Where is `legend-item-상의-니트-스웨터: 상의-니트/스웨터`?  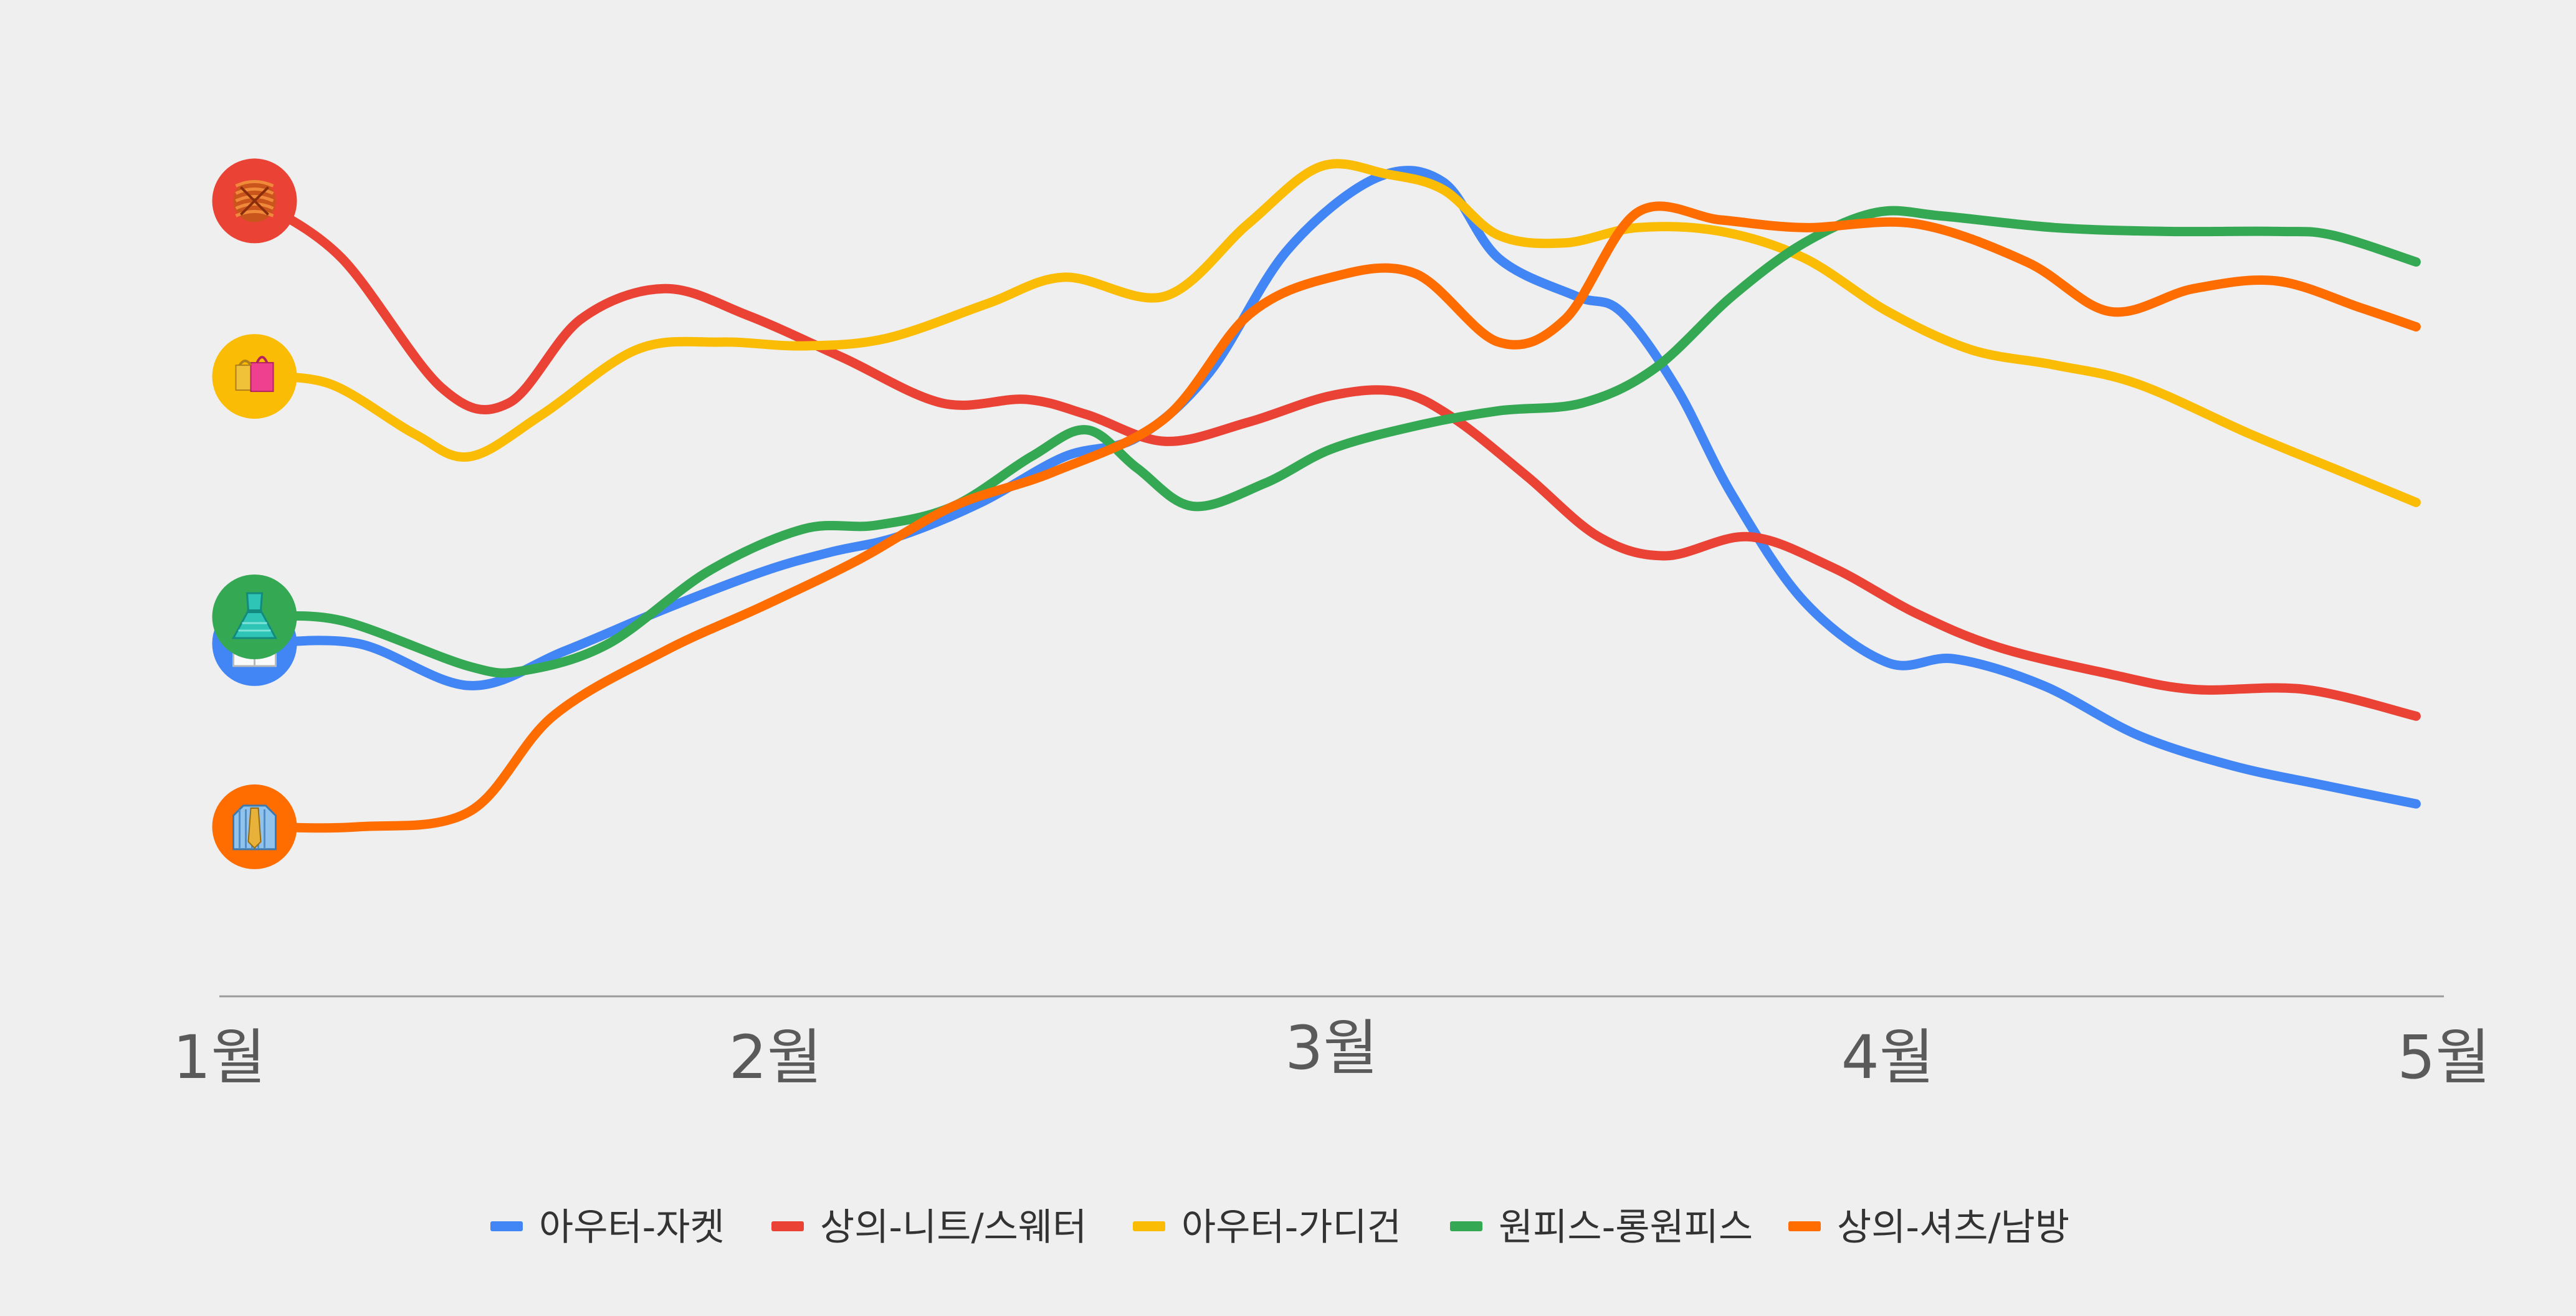
legend-item-상의-니트-스웨터: 상의-니트/스웨터 is located at coordinates (929, 1227).